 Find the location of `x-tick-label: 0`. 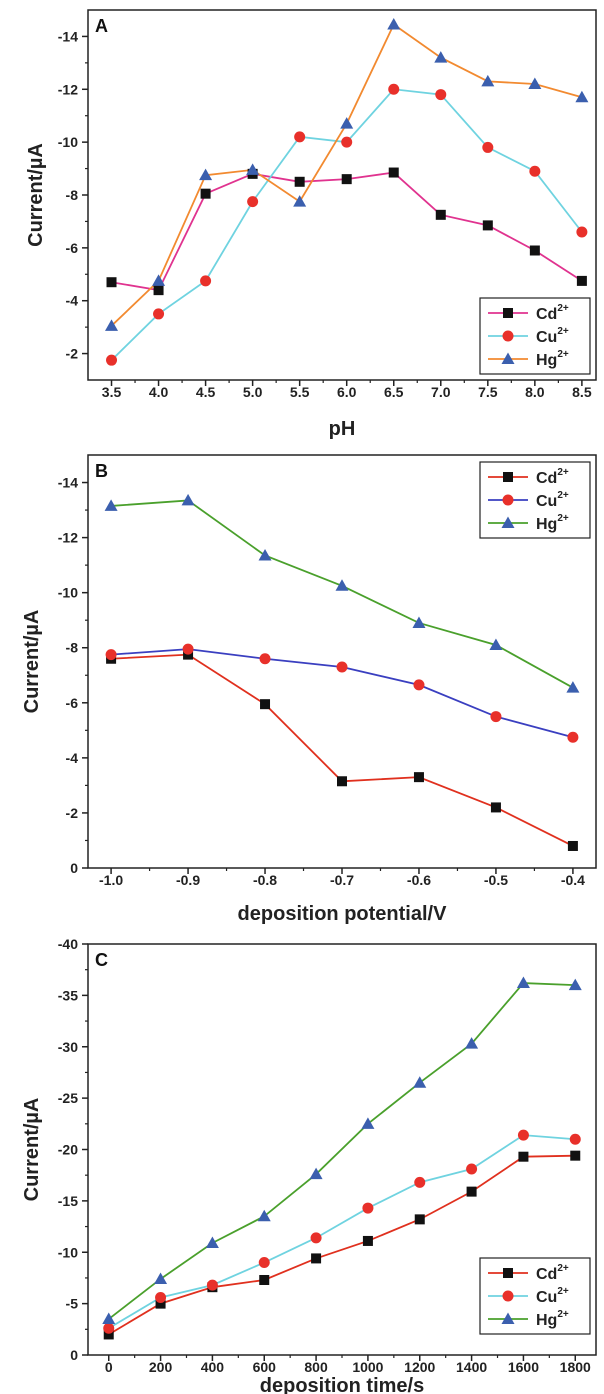

x-tick-label: 0 is located at coordinates (109, 1367).